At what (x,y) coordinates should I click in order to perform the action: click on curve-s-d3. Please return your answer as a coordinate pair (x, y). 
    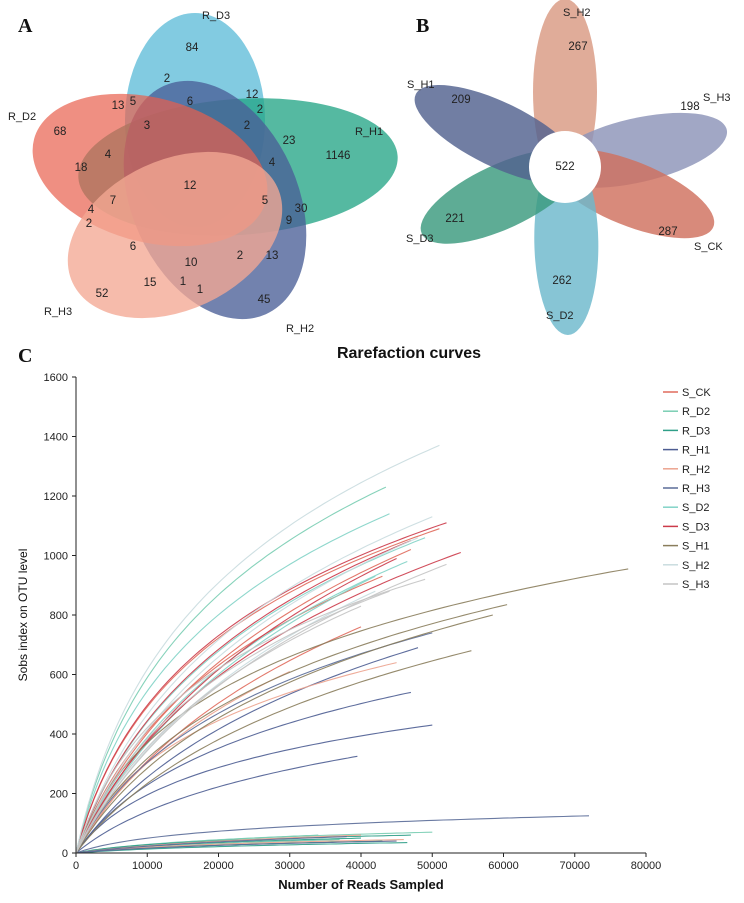
    Looking at the image, I should click on (236, 706).